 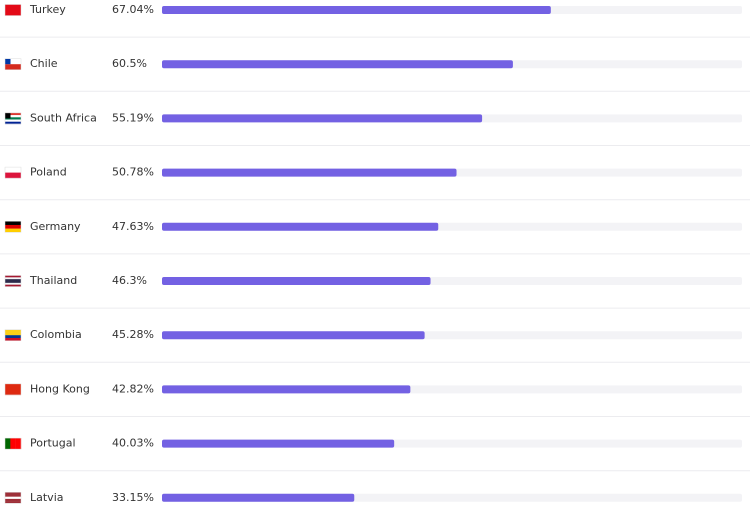 What do you see at coordinates (48, 172) in the screenshot?
I see `country-name: Poland` at bounding box center [48, 172].